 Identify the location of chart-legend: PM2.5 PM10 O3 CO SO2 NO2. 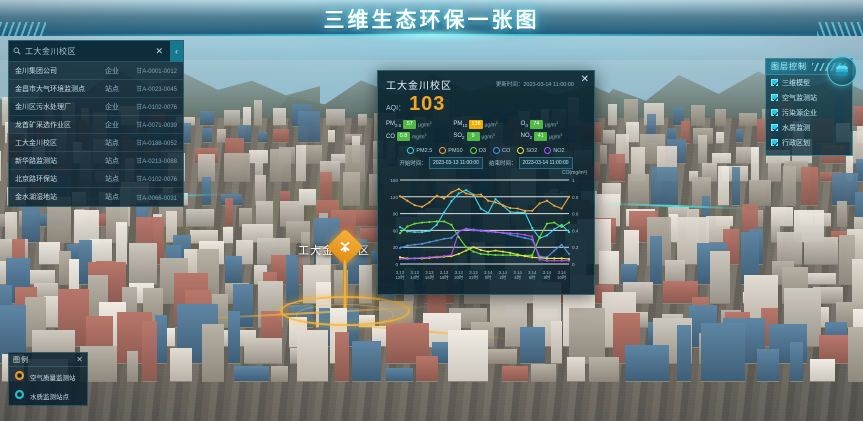
(486, 150).